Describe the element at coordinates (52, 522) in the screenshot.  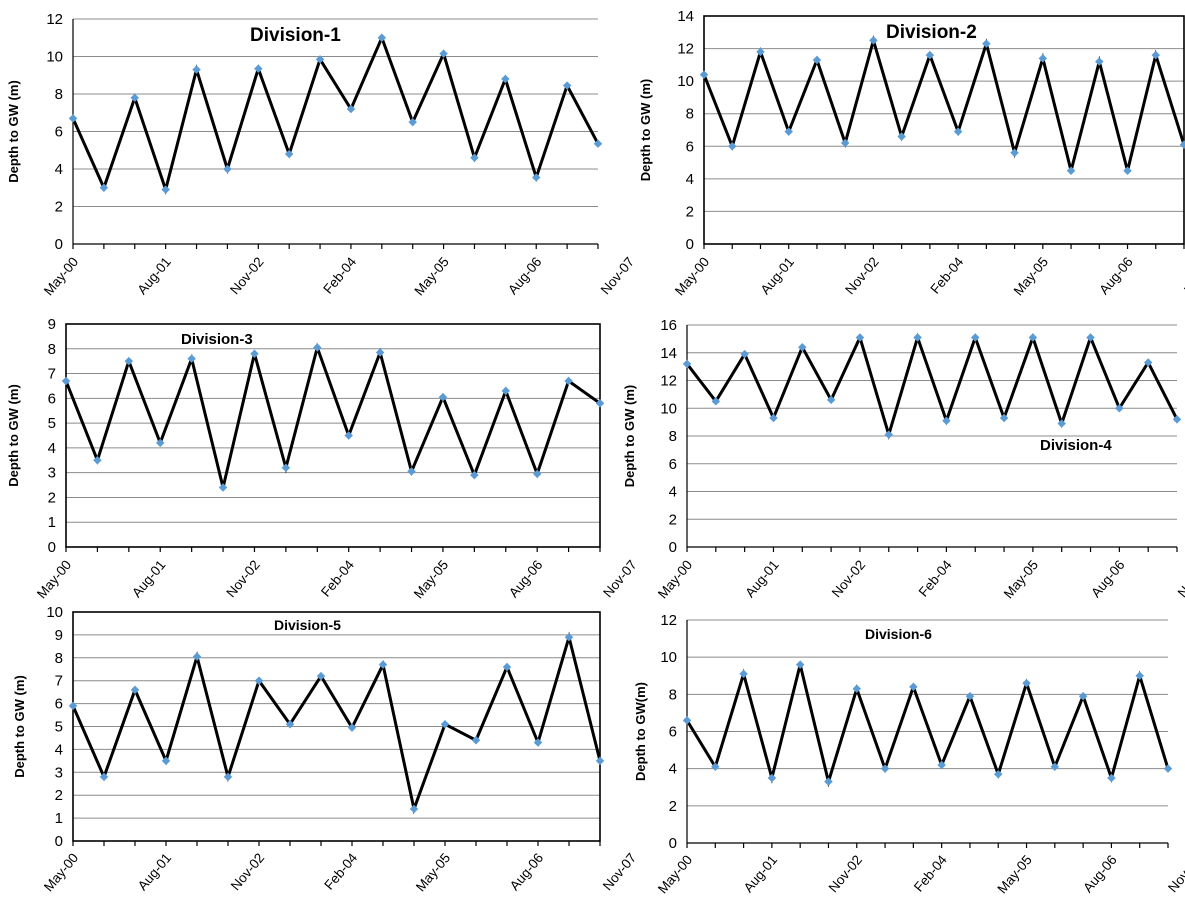
I see `y-tick-label: 1` at that location.